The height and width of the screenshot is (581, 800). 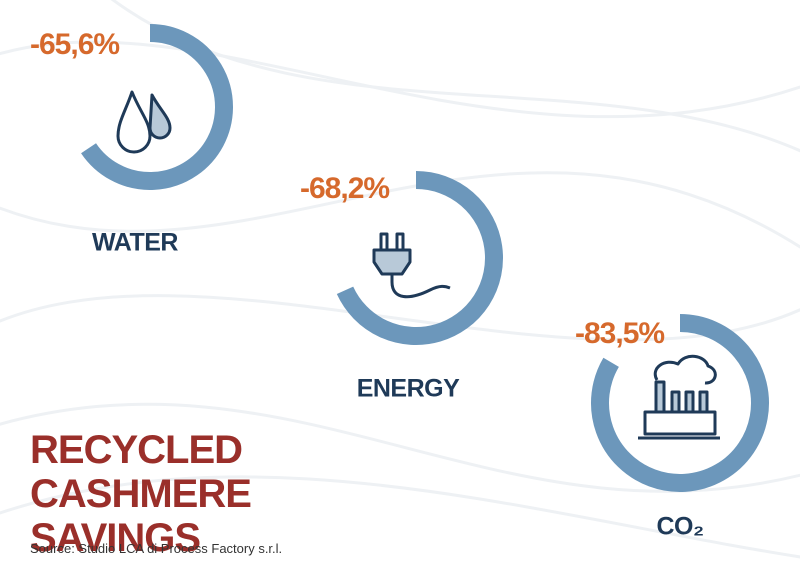 I want to click on factory-icon, so click(x=679, y=397).